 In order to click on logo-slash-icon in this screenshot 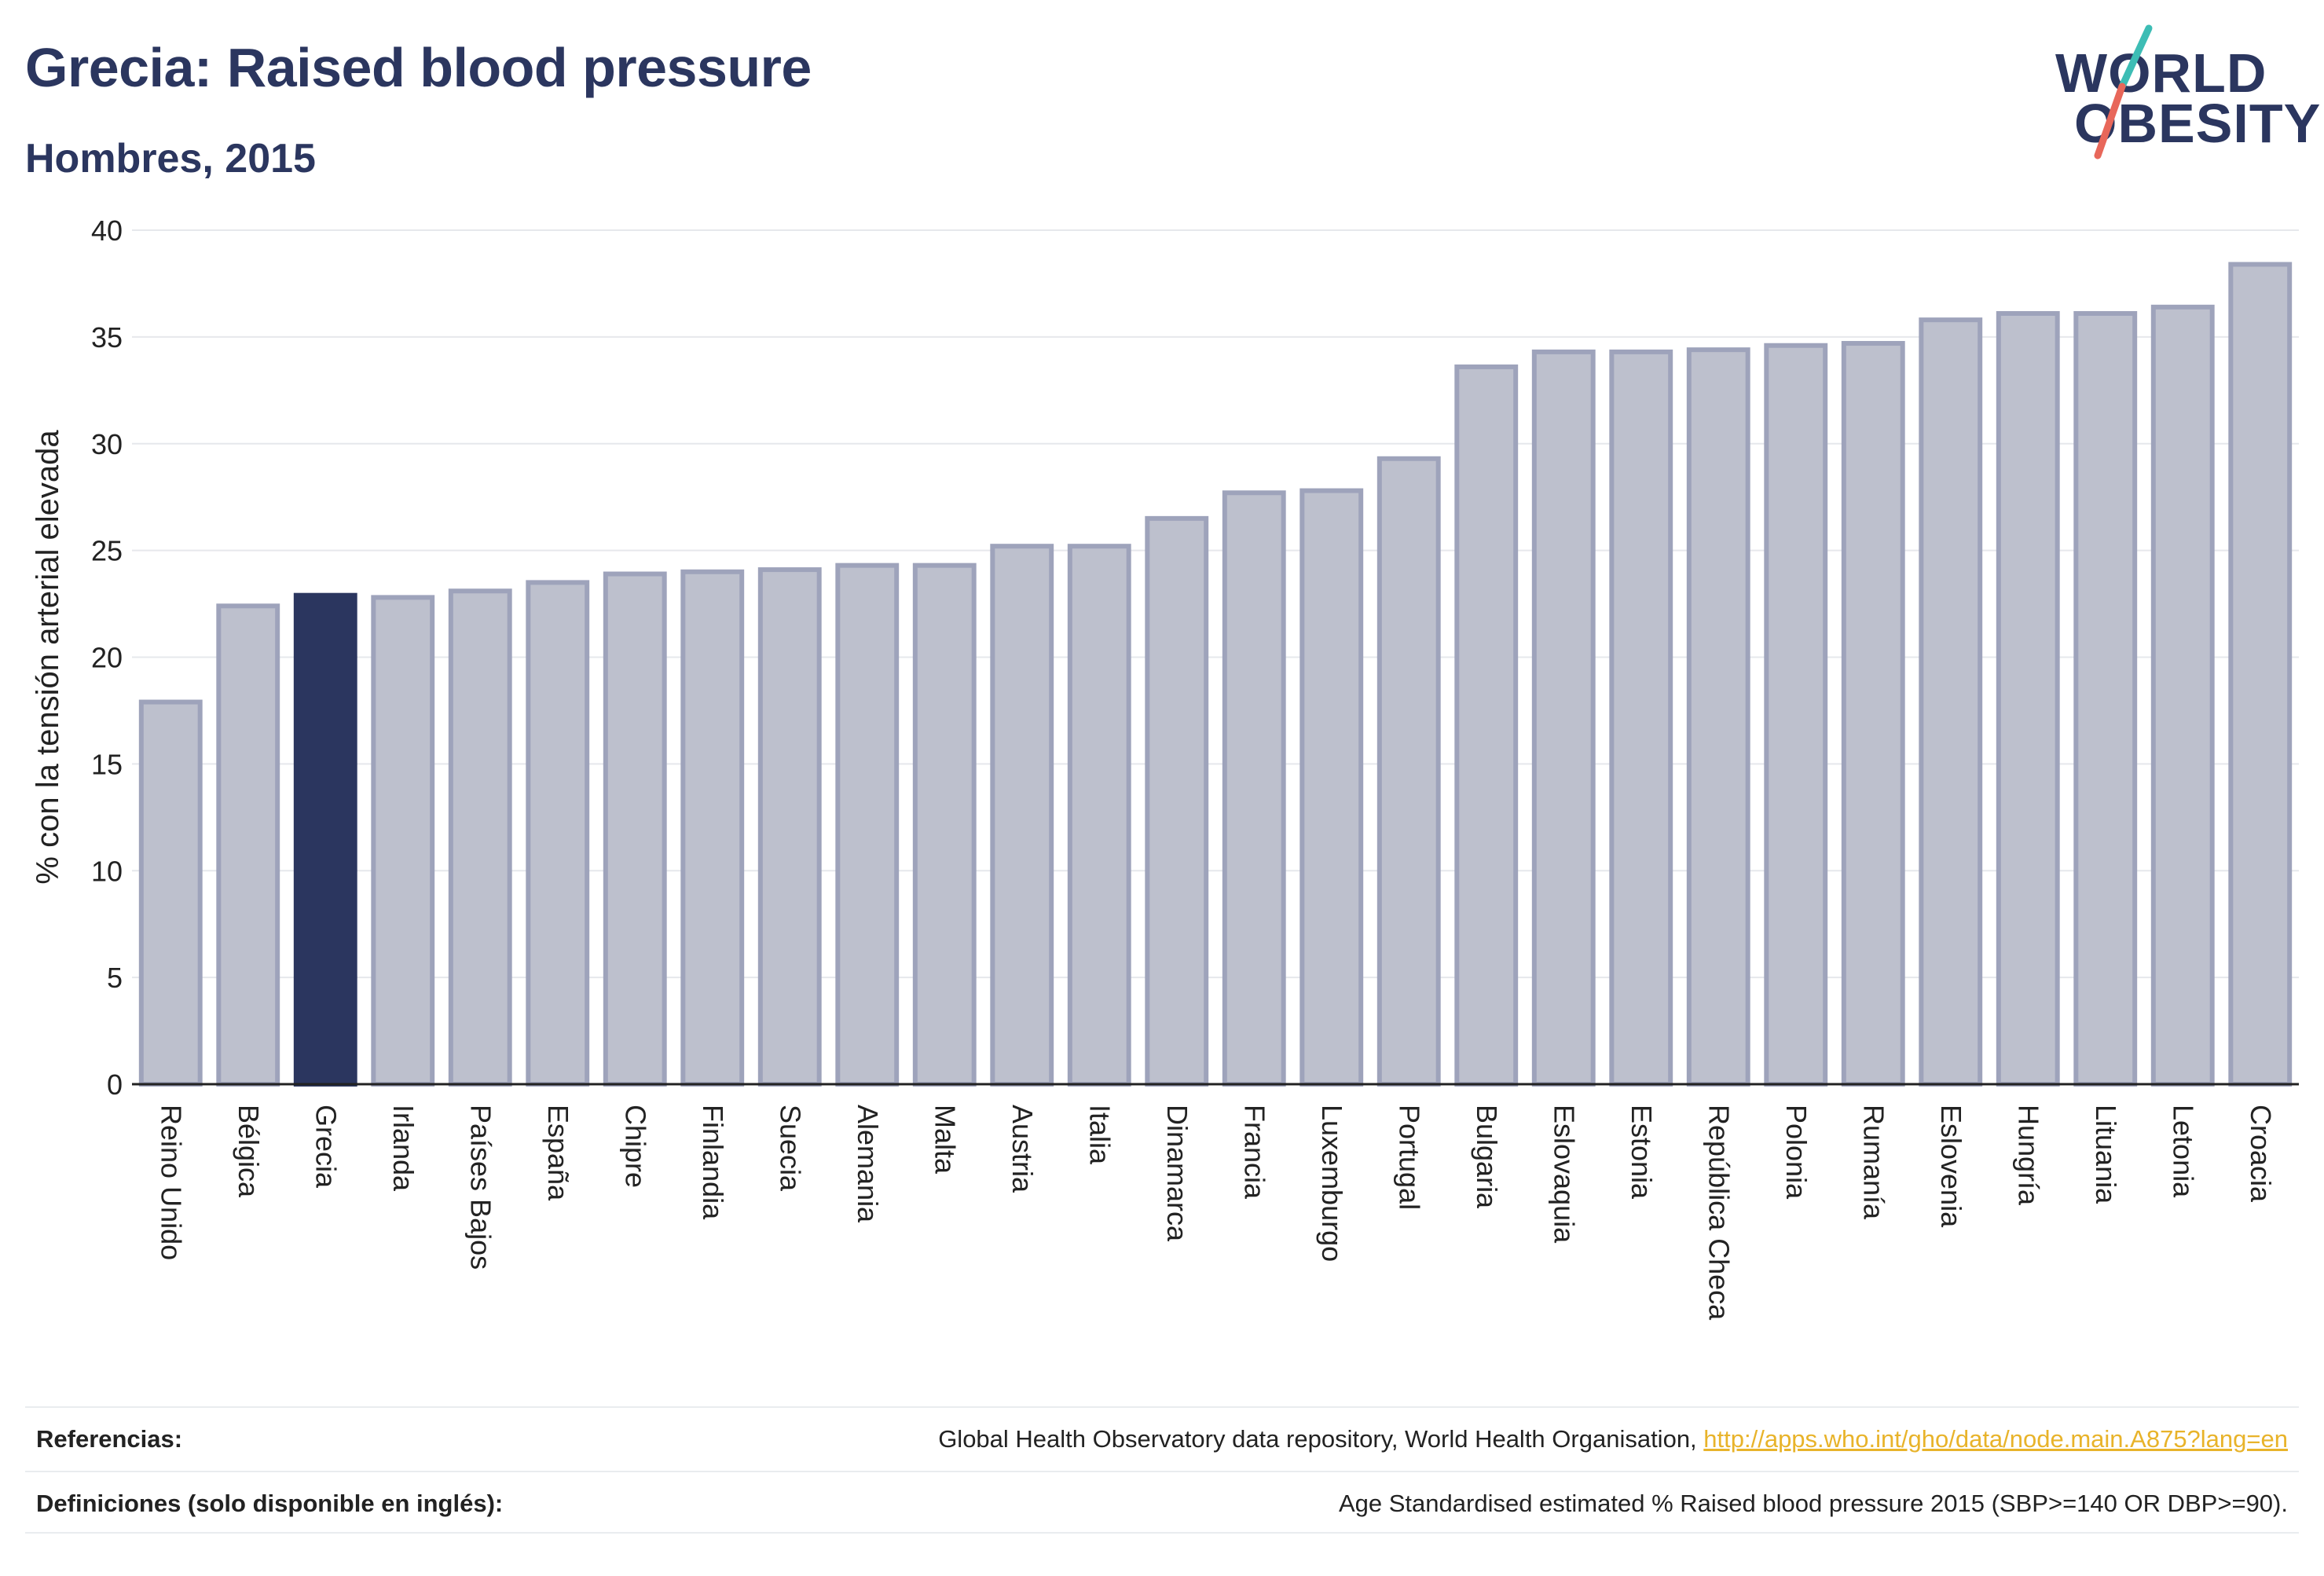, I will do `click(2123, 91)`.